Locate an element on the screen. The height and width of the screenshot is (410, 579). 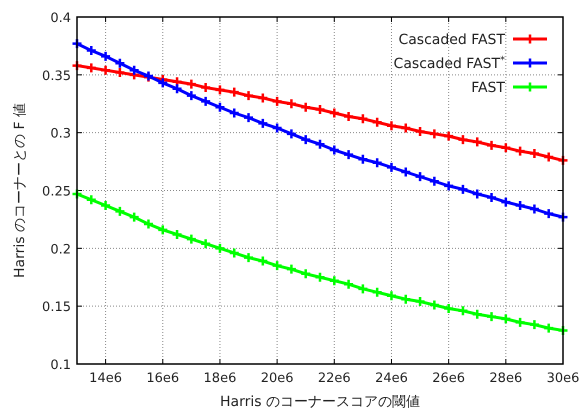
legend-label: Cascaded FAST$^{*}$ is located at coordinates (450, 63).